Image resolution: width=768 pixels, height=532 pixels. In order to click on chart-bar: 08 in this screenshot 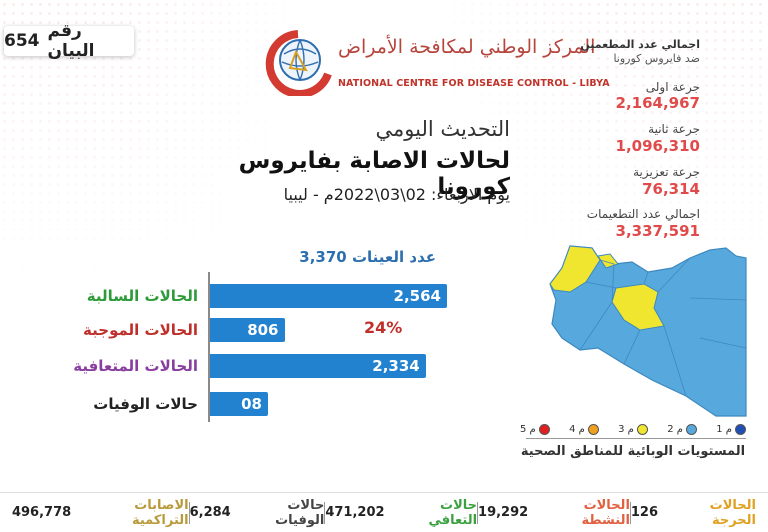, I will do `click(239, 404)`.